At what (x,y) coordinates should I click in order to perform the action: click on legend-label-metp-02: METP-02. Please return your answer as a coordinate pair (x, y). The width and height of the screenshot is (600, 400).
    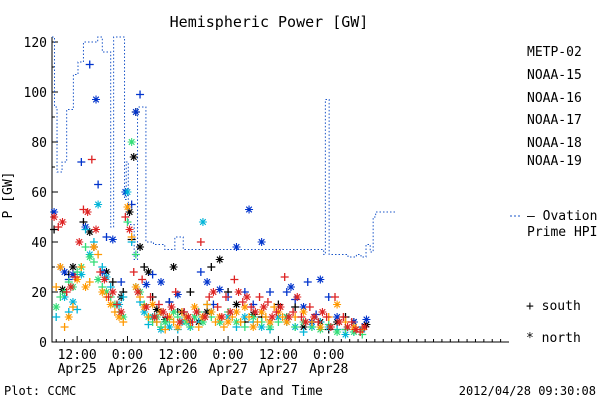
    Looking at the image, I should click on (554, 52).